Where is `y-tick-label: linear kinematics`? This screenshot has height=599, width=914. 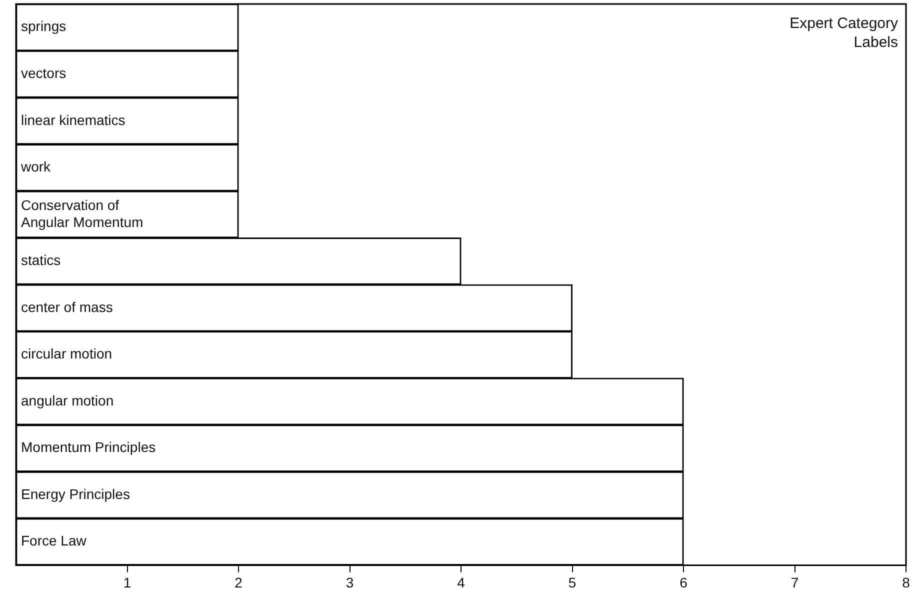
y-tick-label: linear kinematics is located at coordinates (73, 120).